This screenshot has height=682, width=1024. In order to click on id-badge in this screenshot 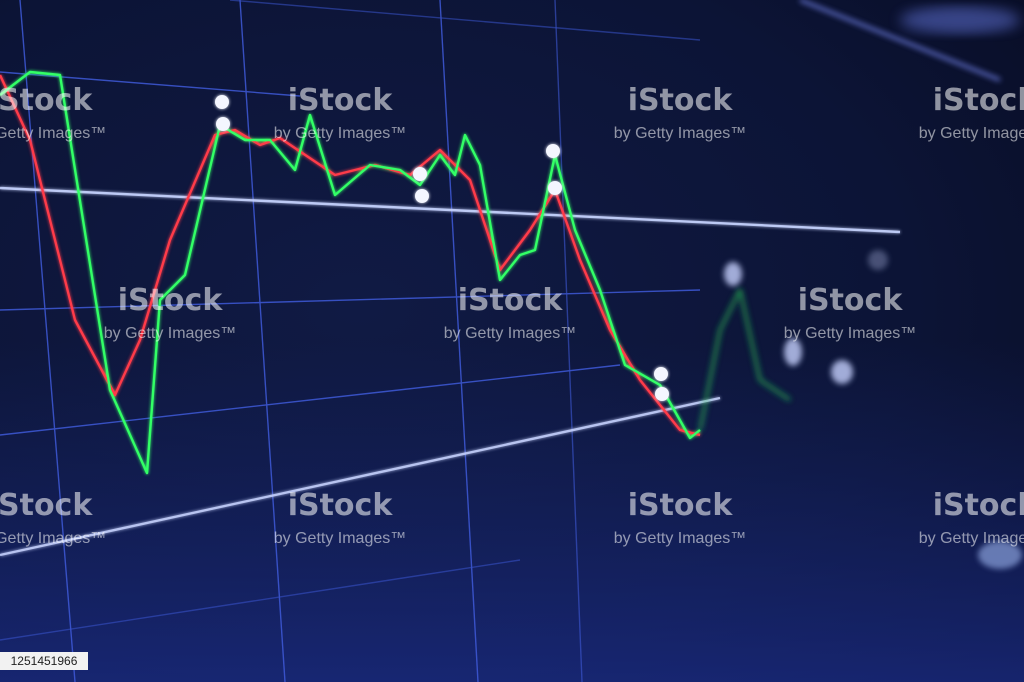, I will do `click(44, 661)`.